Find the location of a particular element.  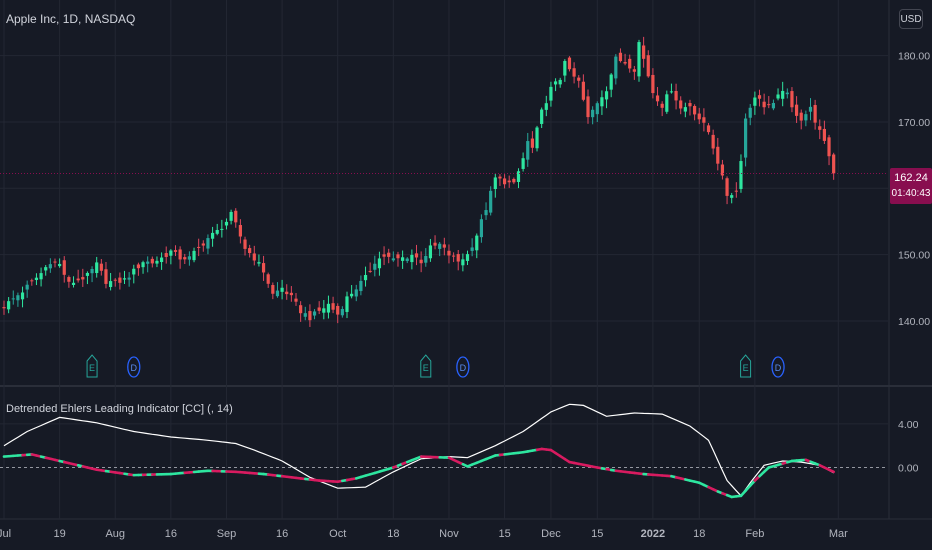

time-tick-label: Oct is located at coordinates (337, 534).